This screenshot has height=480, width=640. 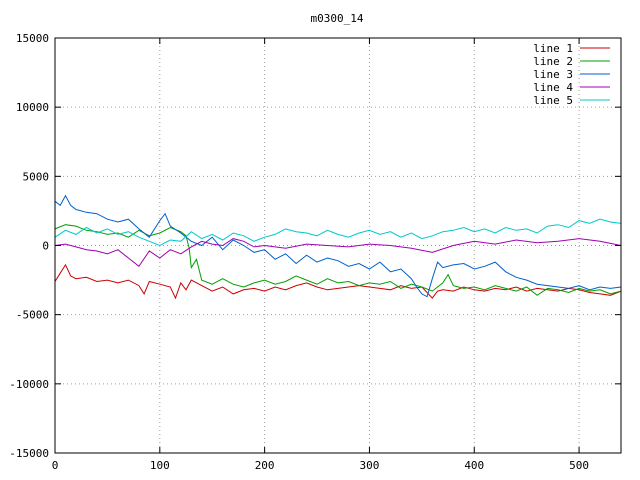 What do you see at coordinates (32, 315) in the screenshot?
I see `y-tick-label: -5000` at bounding box center [32, 315].